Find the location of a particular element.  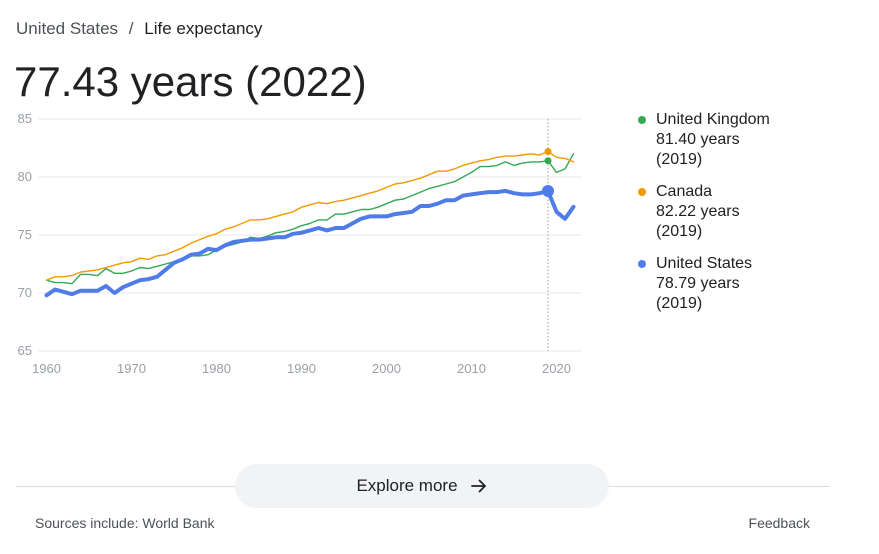

feedback-link: Feedback is located at coordinates (779, 523).